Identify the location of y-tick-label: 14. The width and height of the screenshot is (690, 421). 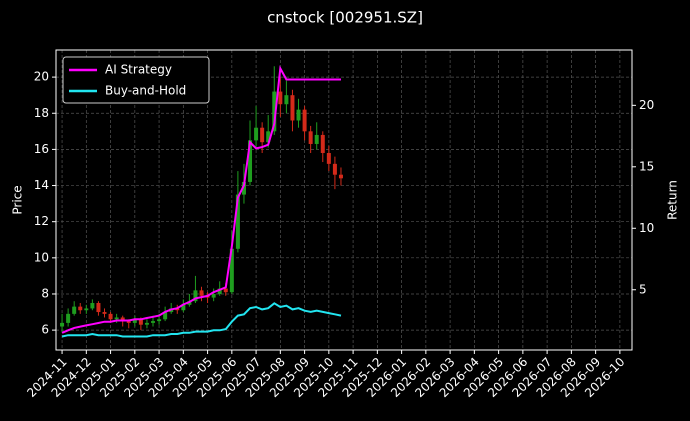
(41, 185).